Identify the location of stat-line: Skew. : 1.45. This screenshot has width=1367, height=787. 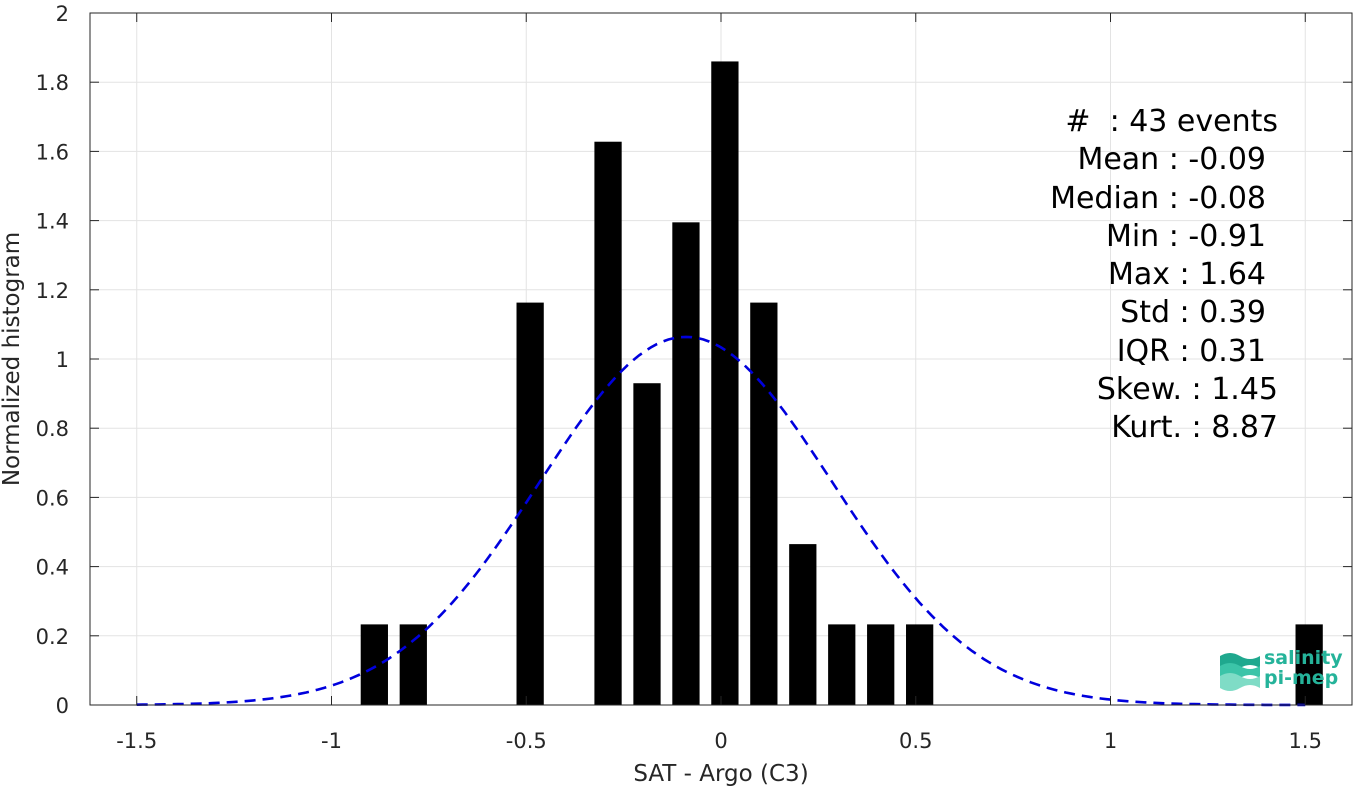
(1187, 390).